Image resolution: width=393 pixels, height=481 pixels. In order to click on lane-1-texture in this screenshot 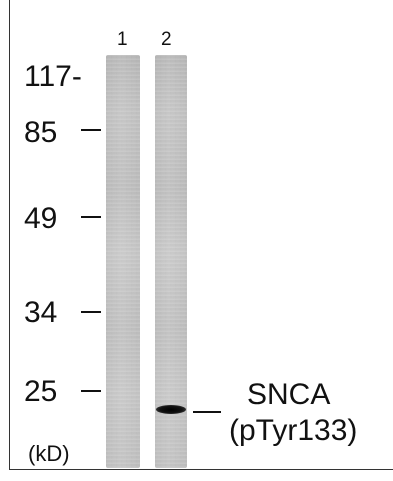, I will do `click(123, 261)`.